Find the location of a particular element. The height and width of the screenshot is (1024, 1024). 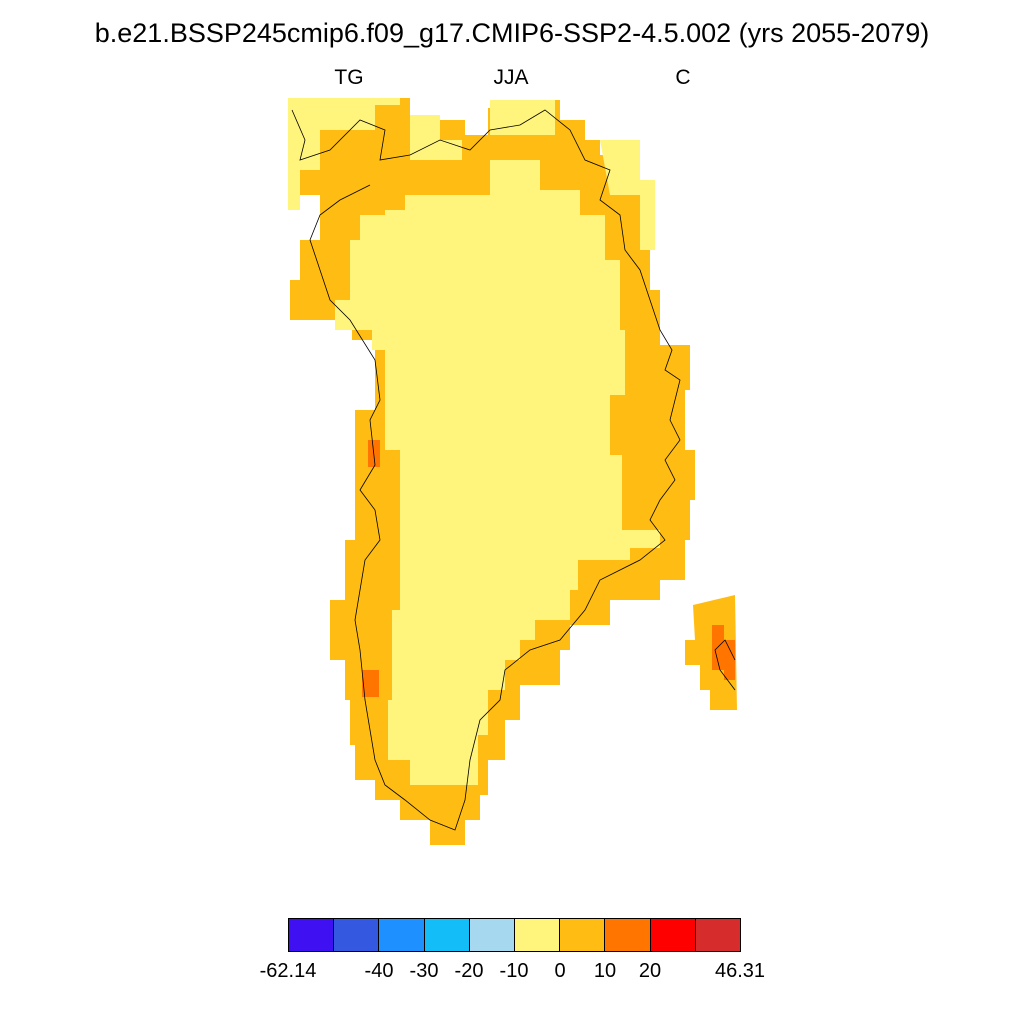

colorbar-label: -30 is located at coordinates (424, 971).